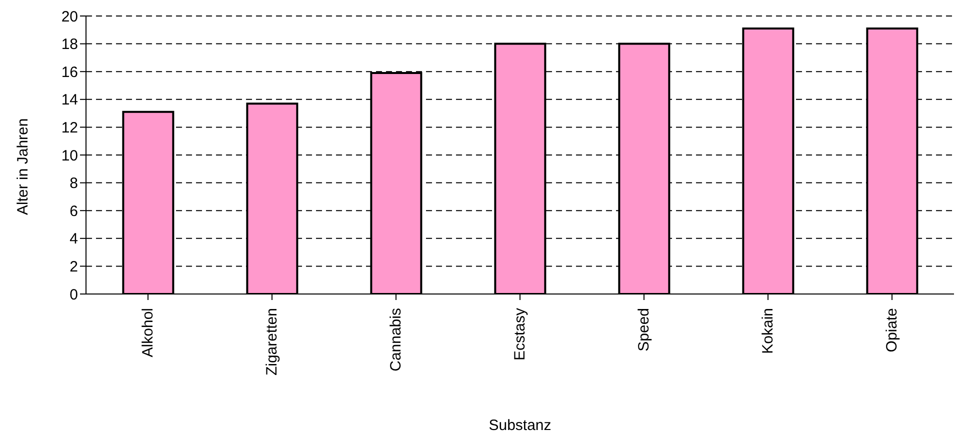 The image size is (962, 444). What do you see at coordinates (74, 211) in the screenshot?
I see `y-tick-label: 6` at bounding box center [74, 211].